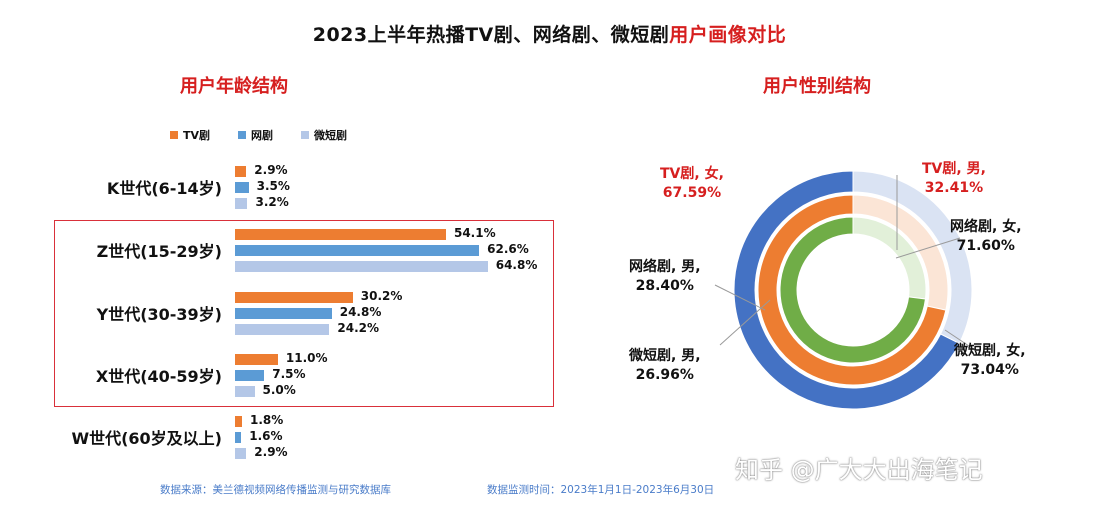 Image resolution: width=1099 pixels, height=515 pixels. What do you see at coordinates (164, 188) in the screenshot?
I see `category-label-0: K世代(6-14岁)` at bounding box center [164, 188].